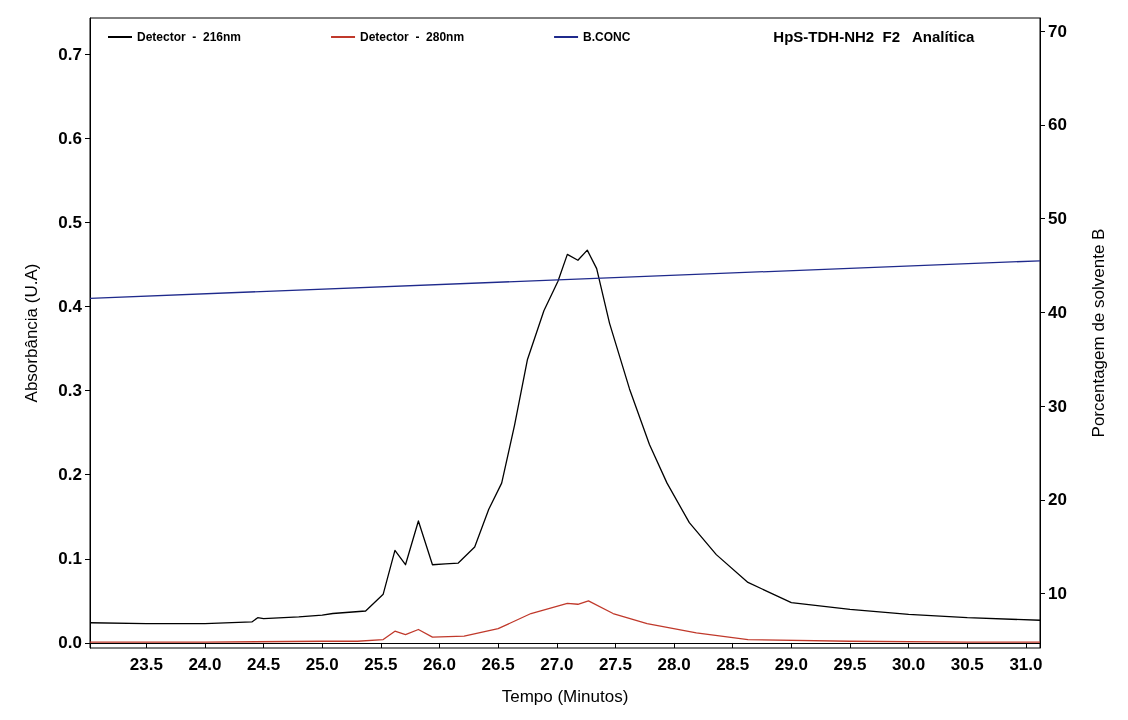 The height and width of the screenshot is (720, 1128). I want to click on legend-label: Detector - 280nm, so click(412, 37).